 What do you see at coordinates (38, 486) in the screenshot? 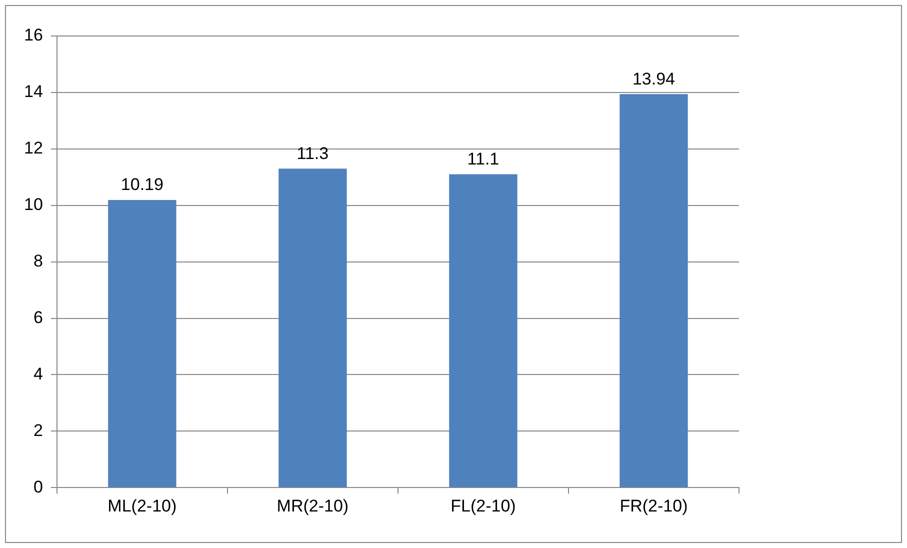
I see `y-tick-label: 0` at bounding box center [38, 486].